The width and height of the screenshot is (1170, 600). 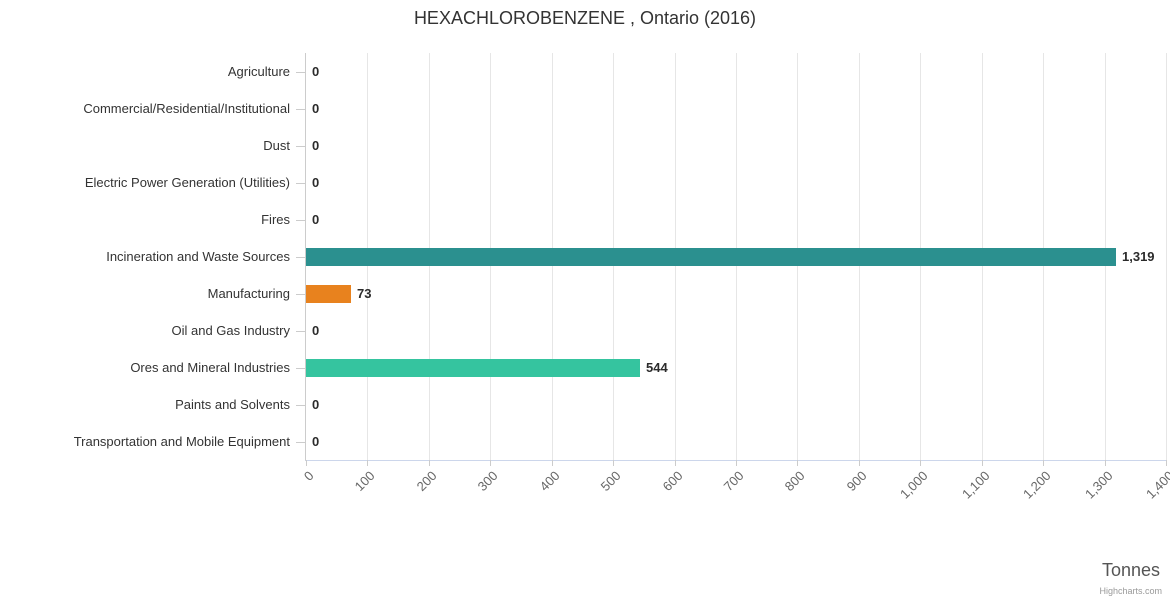 I want to click on category-label: Agriculture, so click(x=258, y=71).